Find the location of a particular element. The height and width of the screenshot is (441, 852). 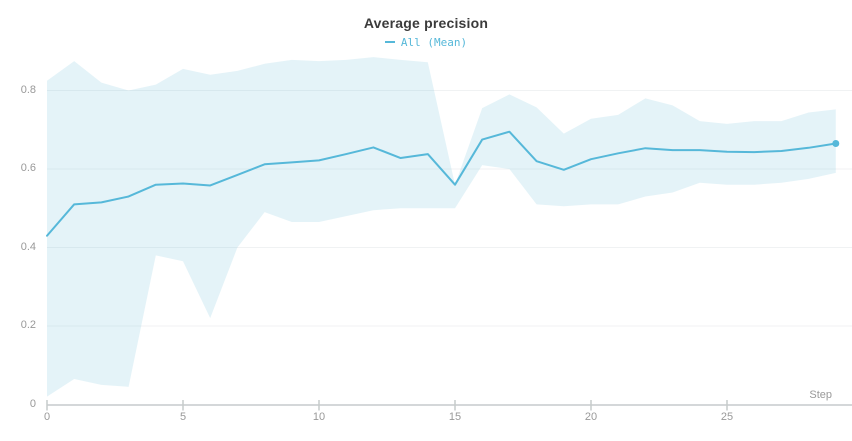

y-tick-label: 0.2 is located at coordinates (28, 325).